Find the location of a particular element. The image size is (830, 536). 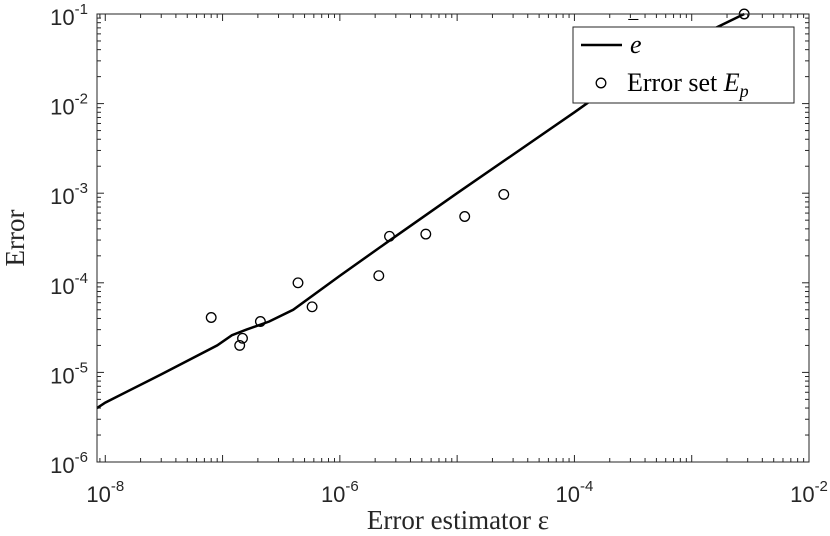

x-axis-label: Error estimator ε is located at coordinates (458, 520).